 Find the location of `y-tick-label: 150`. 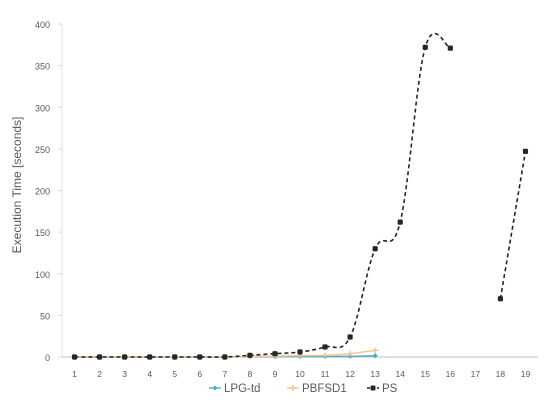

y-tick-label: 150 is located at coordinates (42, 233).